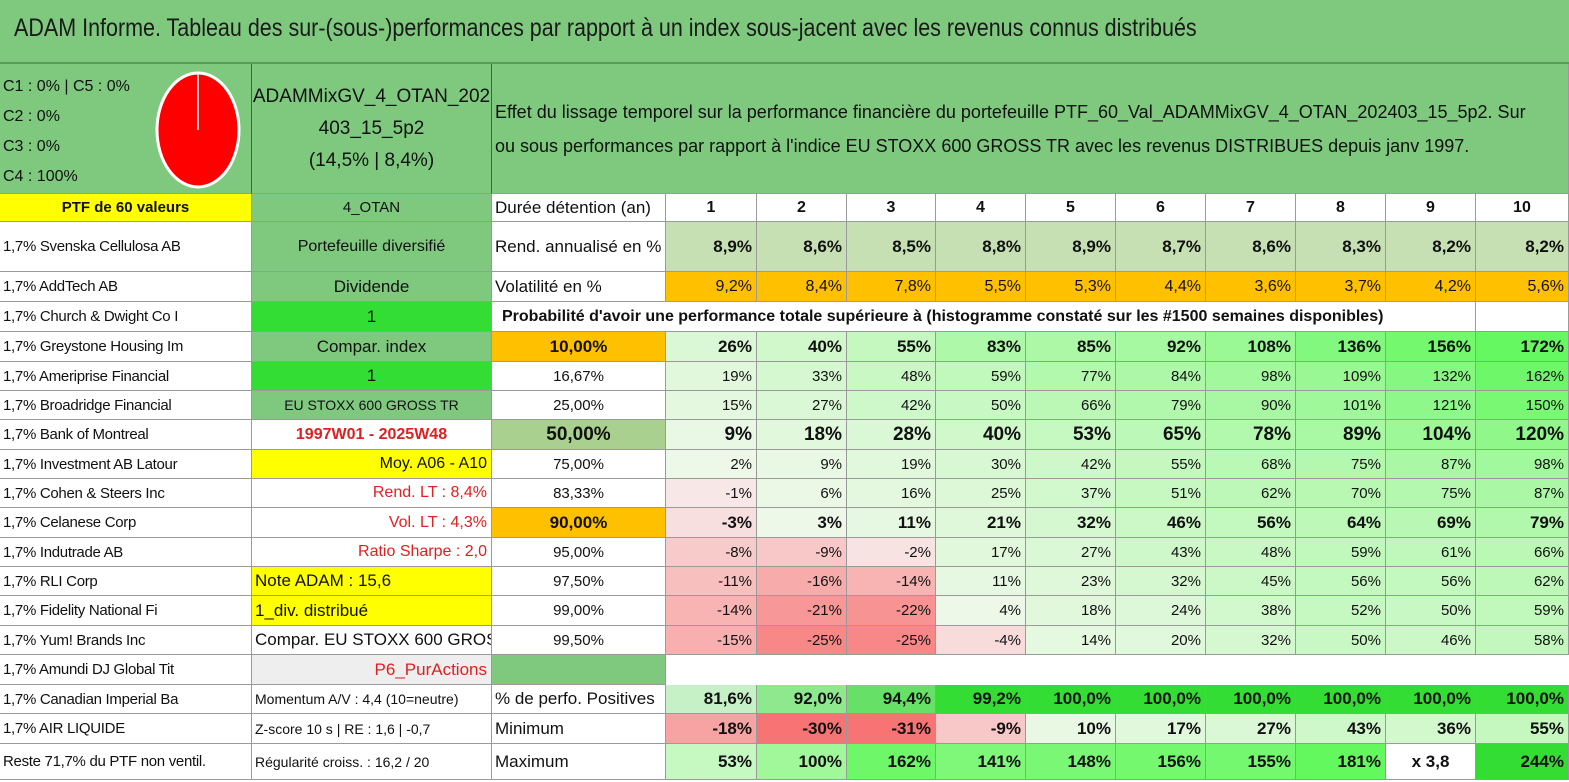 This screenshot has height=782, width=1569. Describe the element at coordinates (711, 581) in the screenshot. I see `q9-year-1: -11%` at that location.